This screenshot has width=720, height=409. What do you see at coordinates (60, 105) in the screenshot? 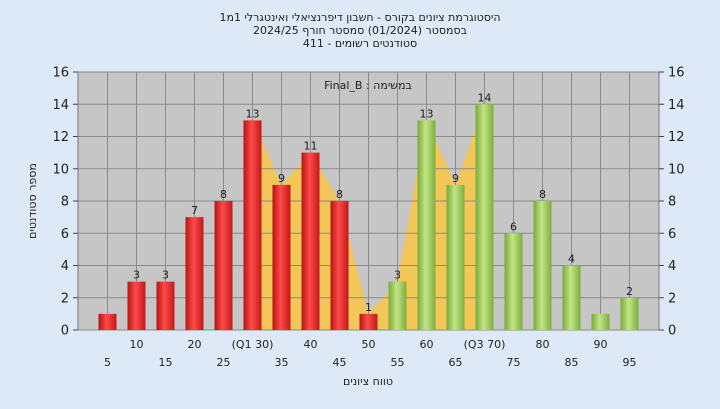
I see `y-tick-label-left: 14` at bounding box center [60, 105].